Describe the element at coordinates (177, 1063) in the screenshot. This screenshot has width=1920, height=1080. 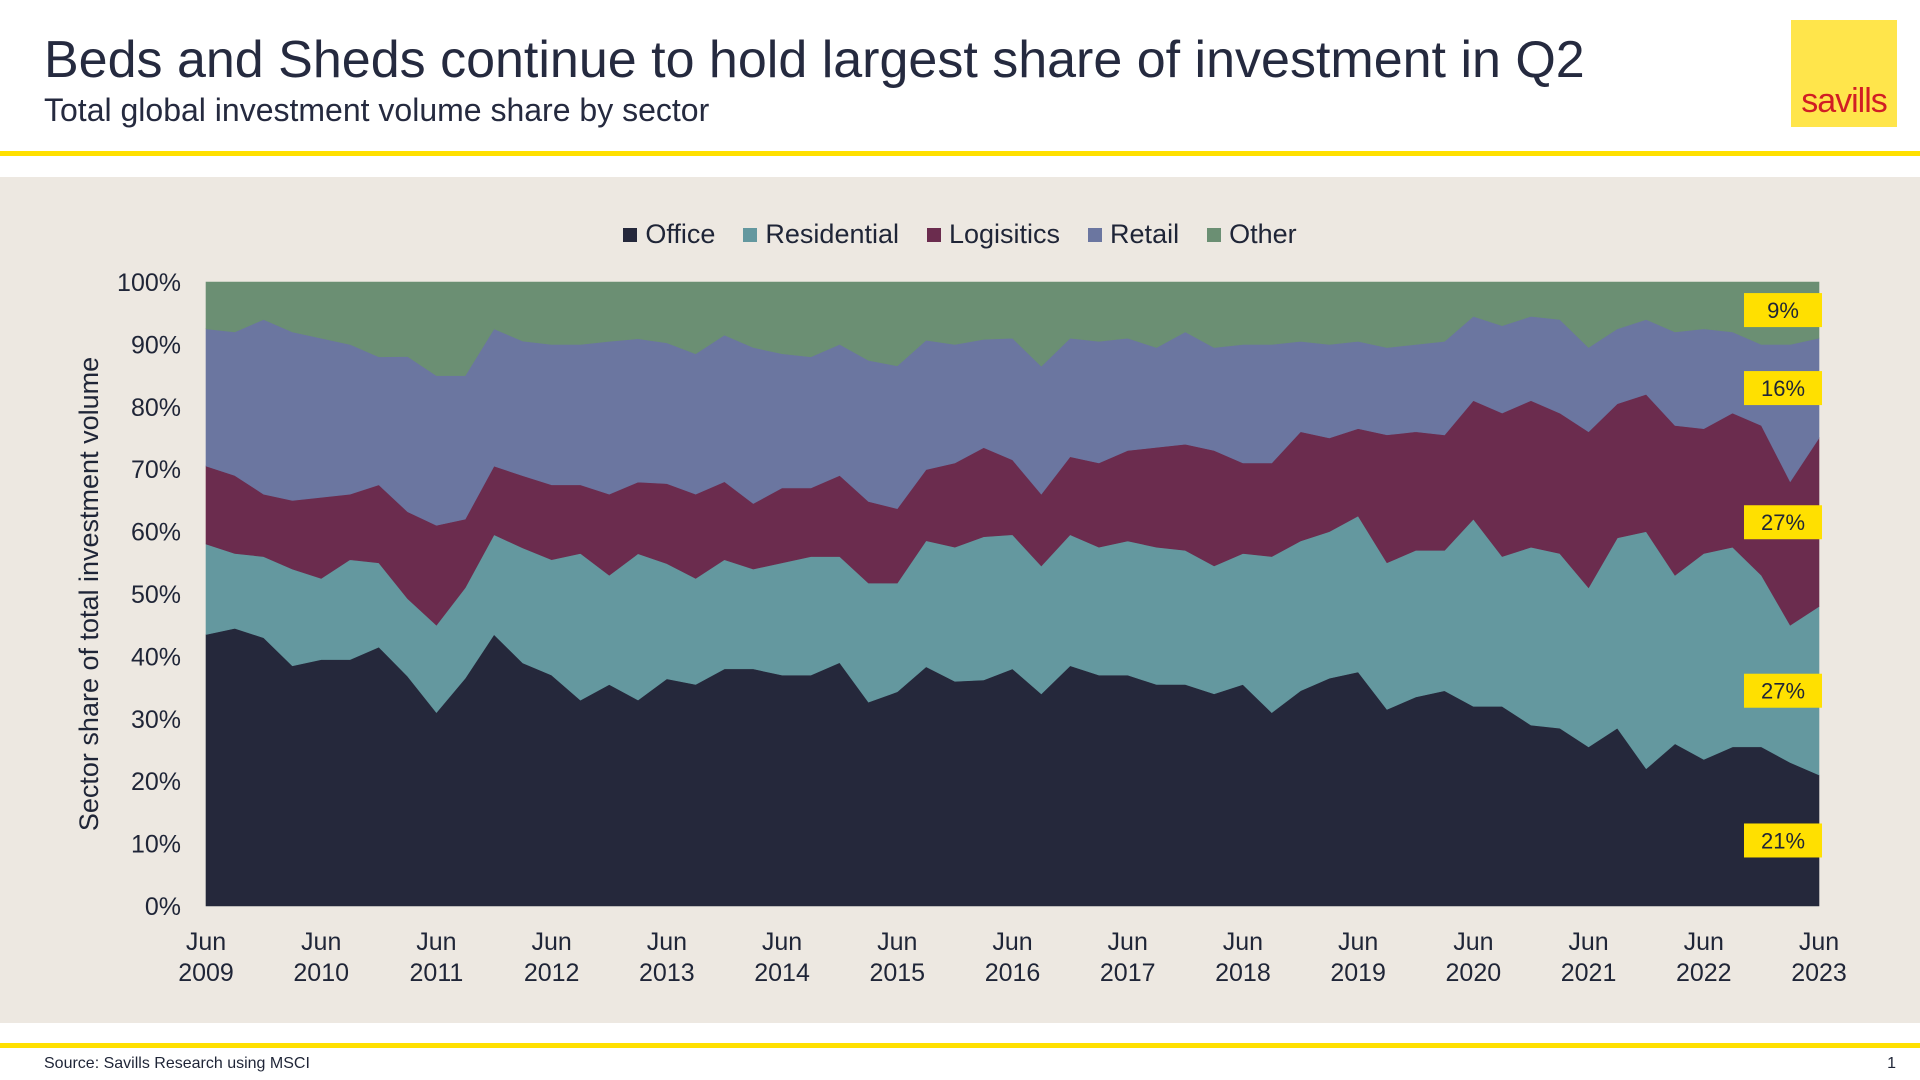
I see `source-note: Source: Savills Research using MSCI` at that location.